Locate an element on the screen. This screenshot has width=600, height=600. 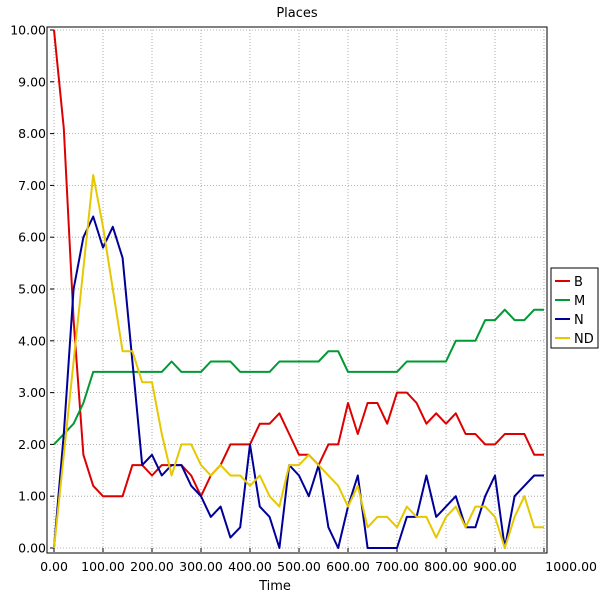
x-tick-label: 800.00 is located at coordinates (446, 566).